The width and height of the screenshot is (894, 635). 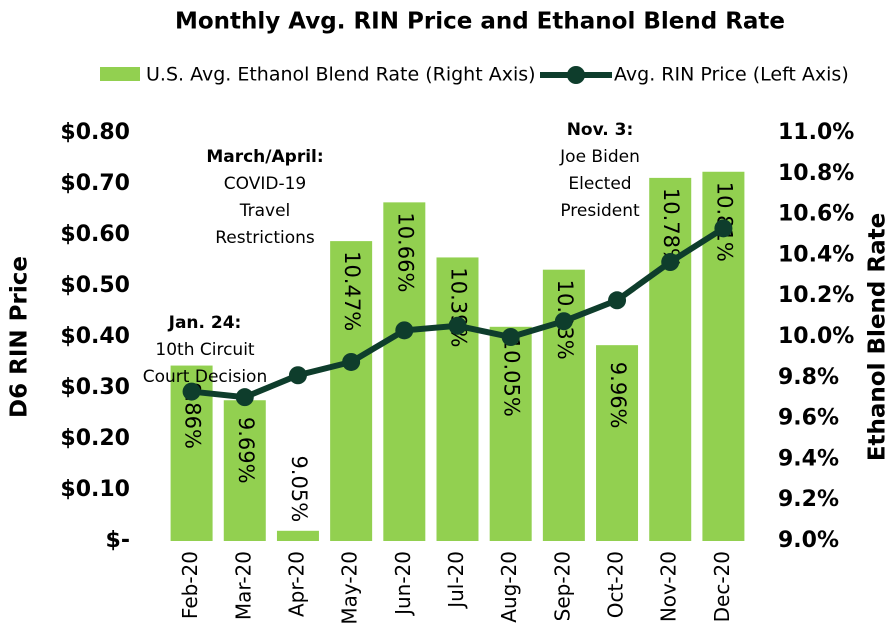 I want to click on y-axis-label: D6 RIN Price, so click(x=20, y=337).